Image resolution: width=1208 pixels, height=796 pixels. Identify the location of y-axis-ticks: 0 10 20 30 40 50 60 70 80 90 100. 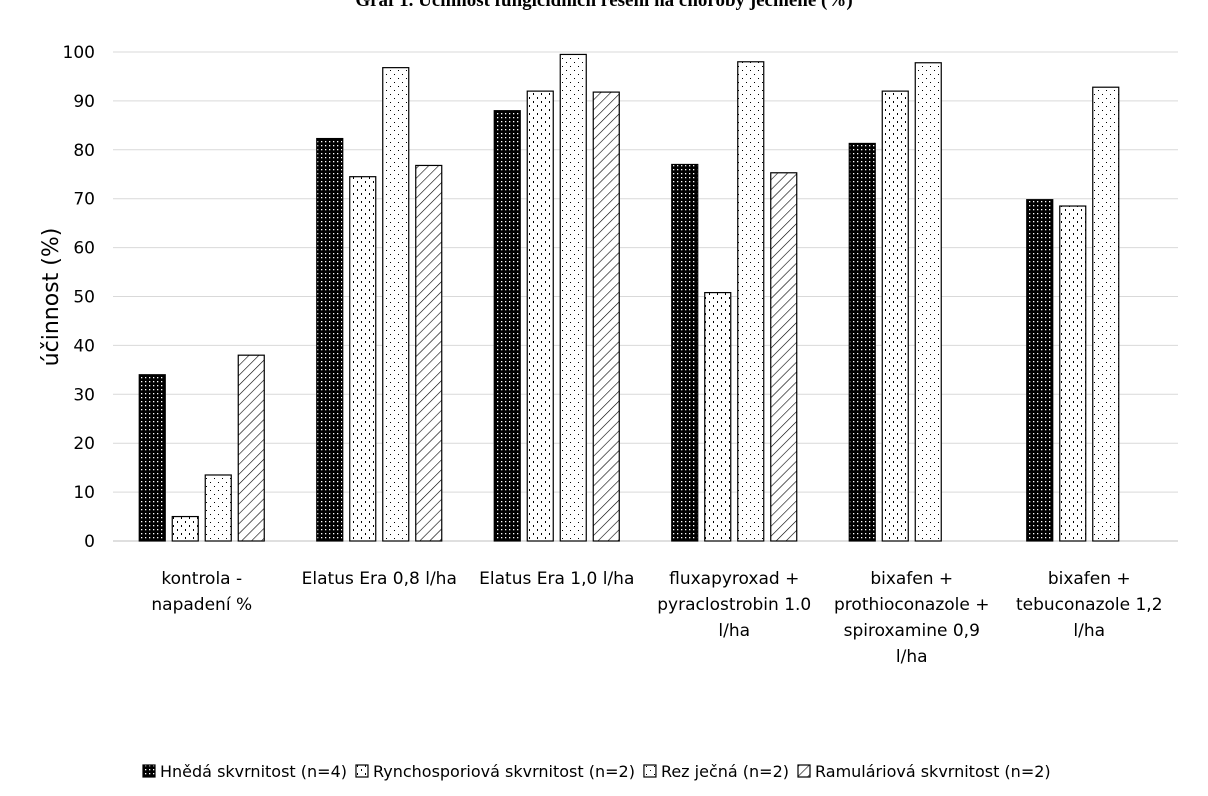
(79, 297).